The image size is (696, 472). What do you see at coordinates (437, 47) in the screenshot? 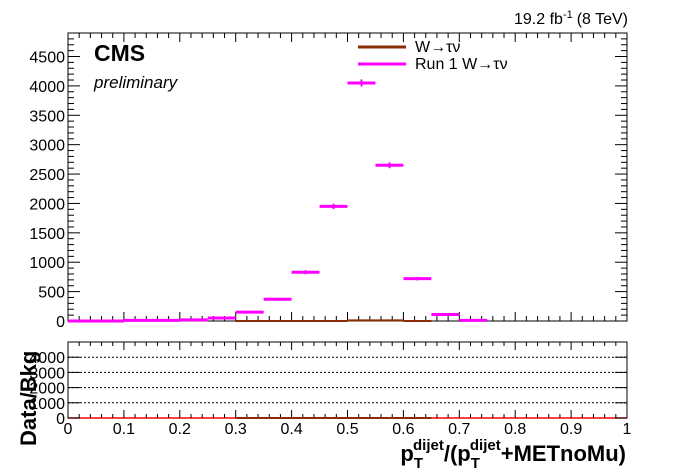
I see `legend-label-w-tau-nu: W→τν` at bounding box center [437, 47].